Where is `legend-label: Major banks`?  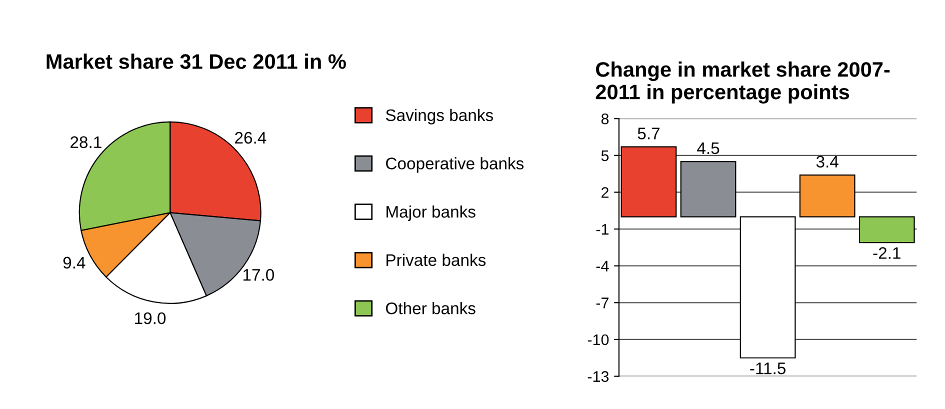 legend-label: Major banks is located at coordinates (431, 213).